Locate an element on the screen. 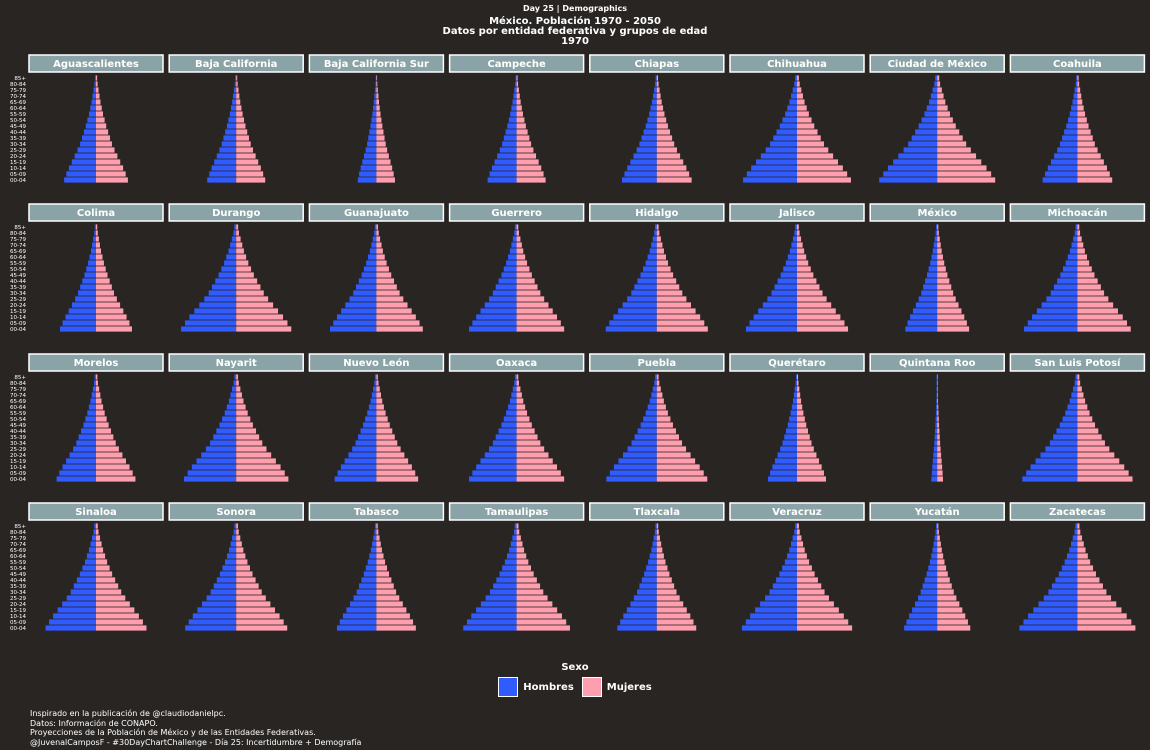  facet-sonora: Sonora is located at coordinates (236, 566).